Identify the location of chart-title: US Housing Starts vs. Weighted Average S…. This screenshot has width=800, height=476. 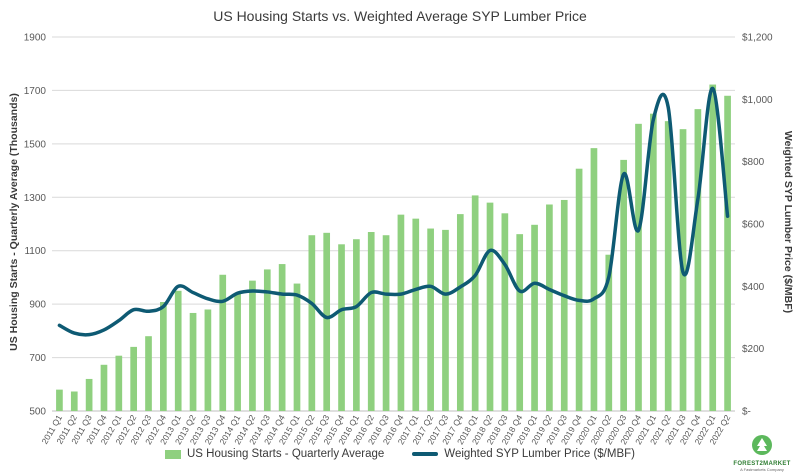
(400, 16).